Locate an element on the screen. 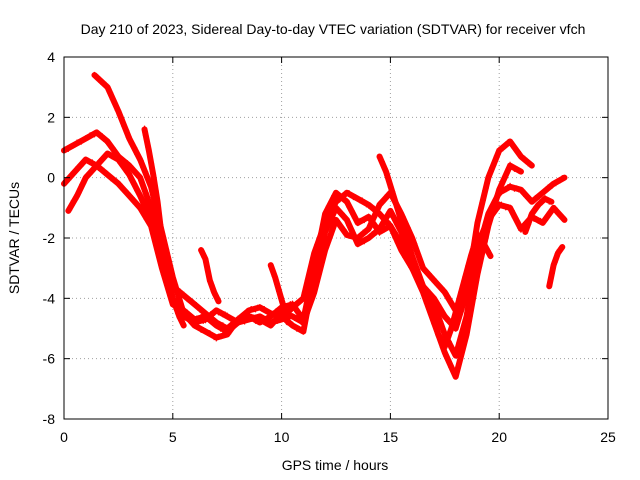  x-axis-label: GPS time / hours is located at coordinates (335, 465).